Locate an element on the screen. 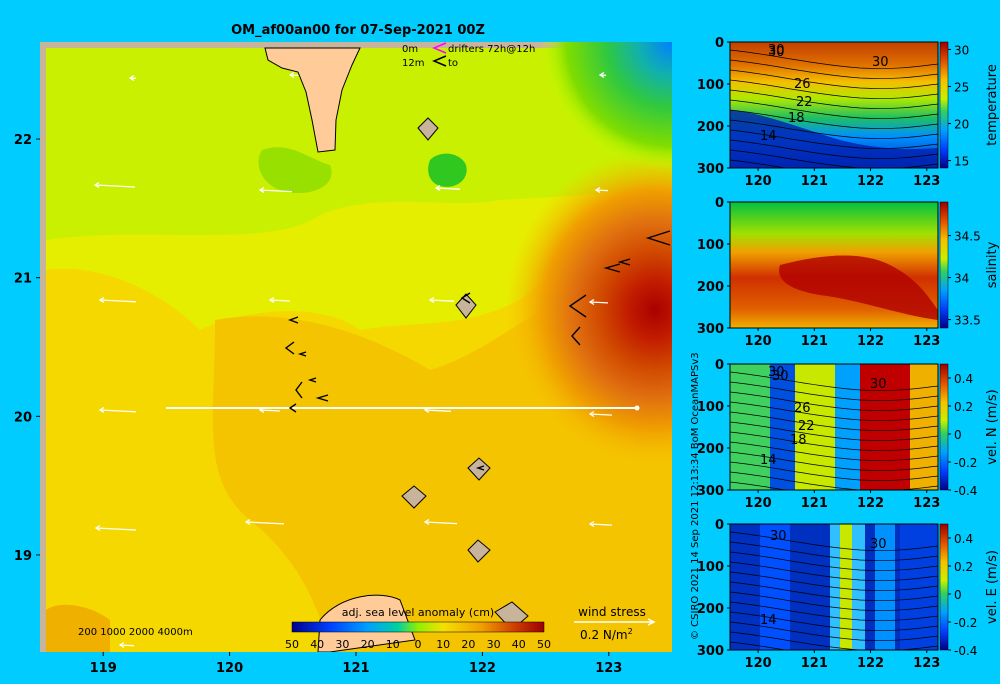 This screenshot has width=1000, height=684. contour-label: 22 is located at coordinates (804, 102).